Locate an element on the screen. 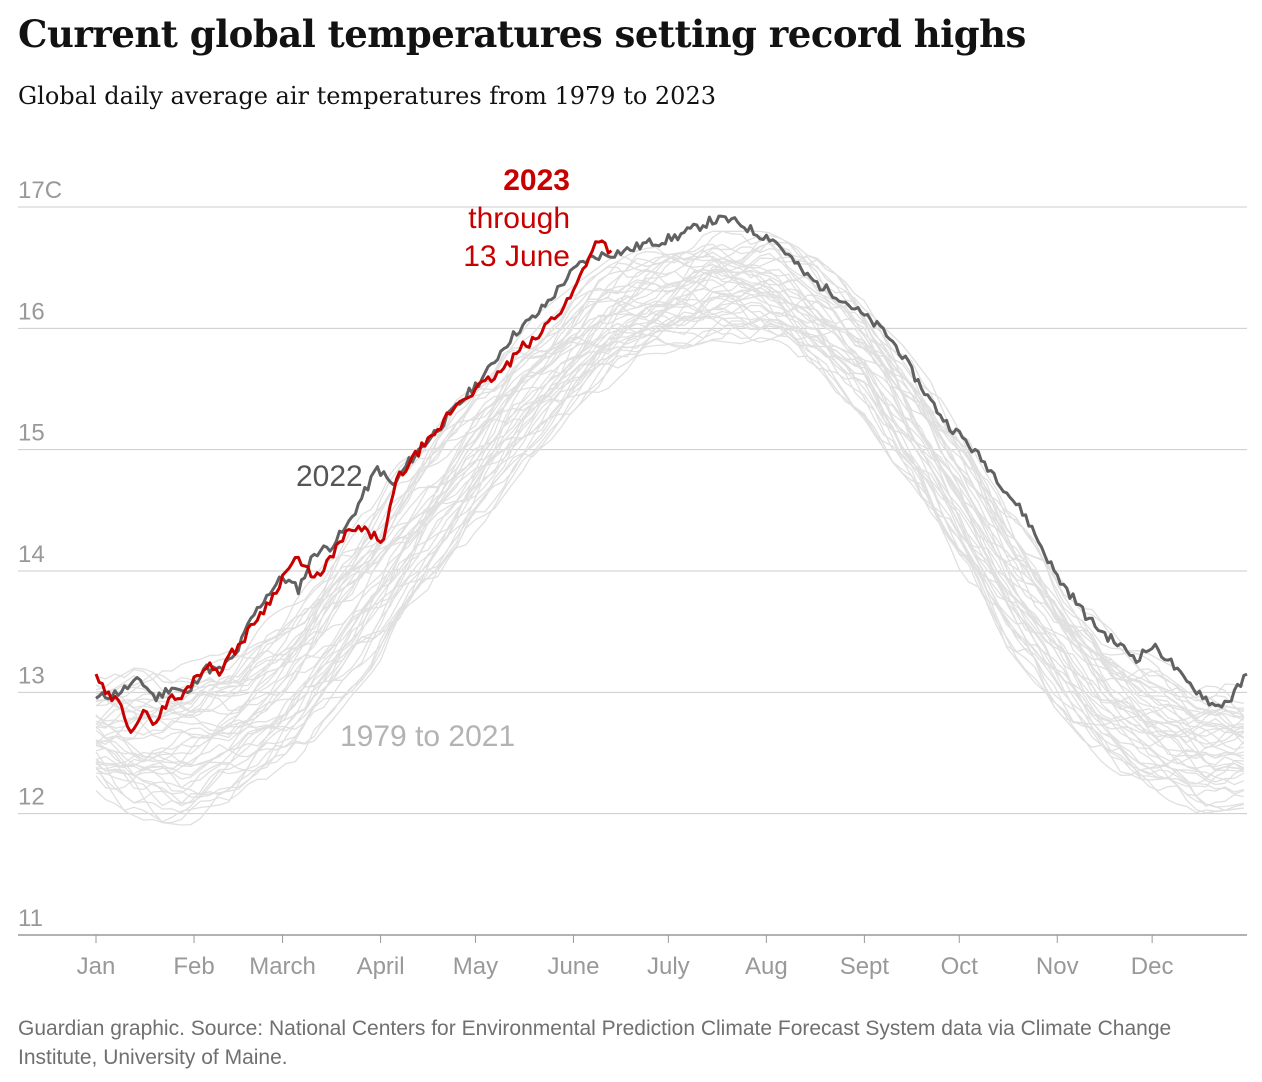 The width and height of the screenshot is (1262, 1082). label-2023-date: 13 June is located at coordinates (516, 256).